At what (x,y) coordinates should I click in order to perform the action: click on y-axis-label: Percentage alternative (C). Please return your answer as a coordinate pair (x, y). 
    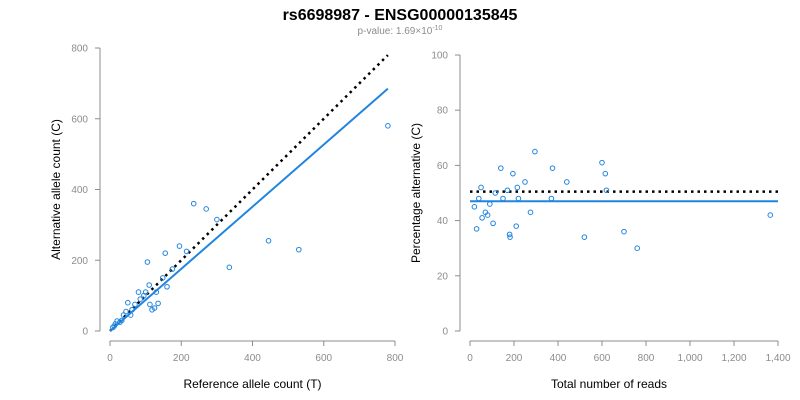
    Looking at the image, I should click on (416, 193).